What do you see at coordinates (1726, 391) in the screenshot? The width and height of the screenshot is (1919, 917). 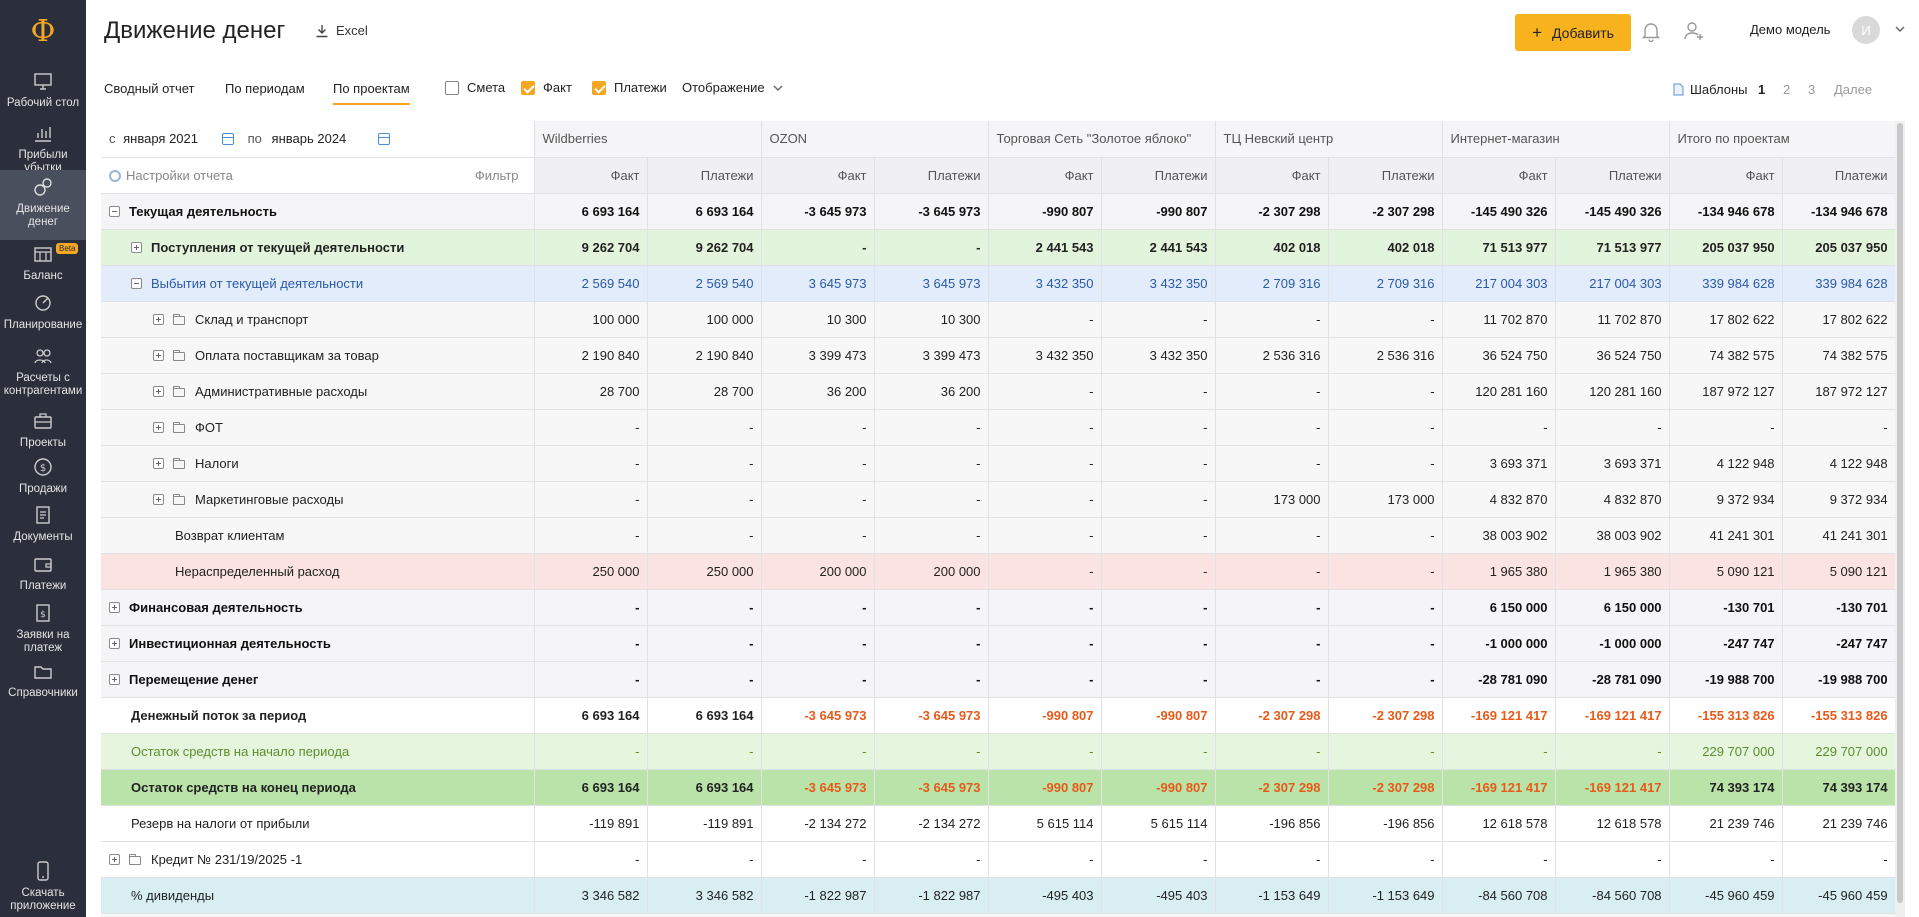 I see `value-cell: 187 972 127` at bounding box center [1726, 391].